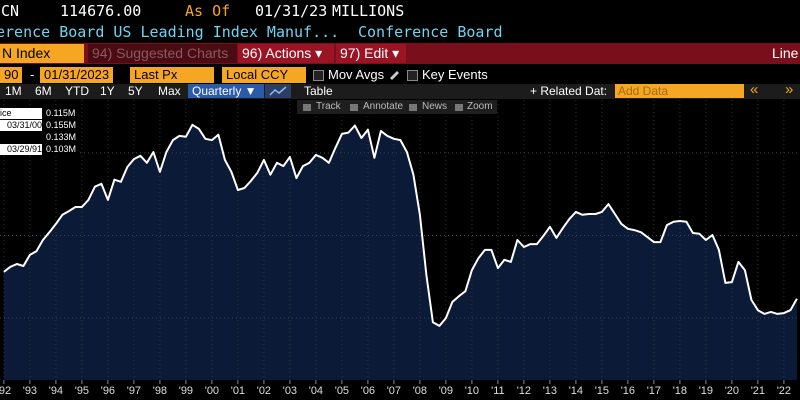 This screenshot has width=800, height=400. What do you see at coordinates (368, 11) in the screenshot?
I see `units: MILLIONS` at bounding box center [368, 11].